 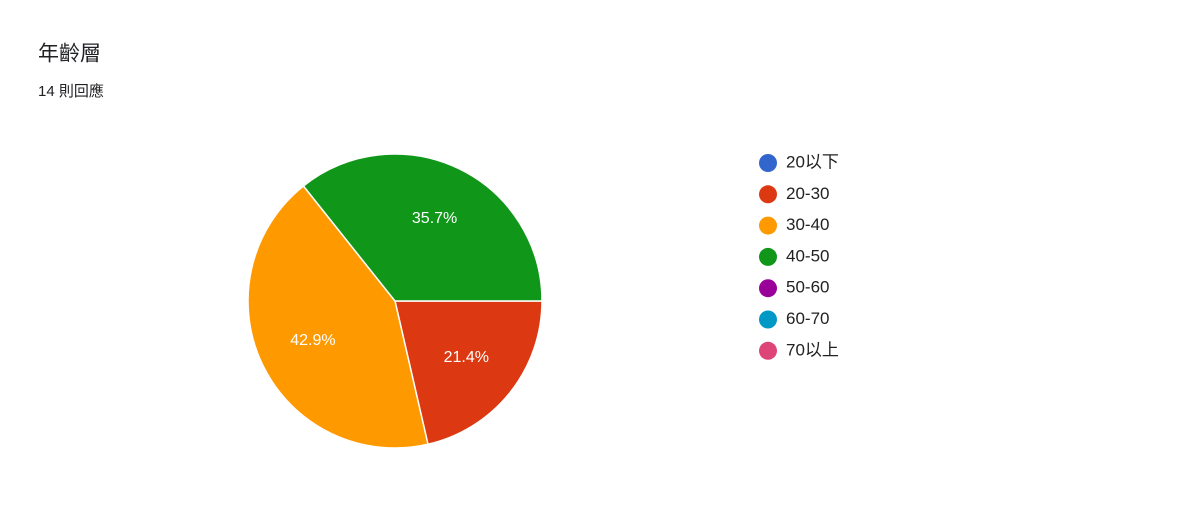 I want to click on legend-label: 20以下, so click(x=812, y=161).